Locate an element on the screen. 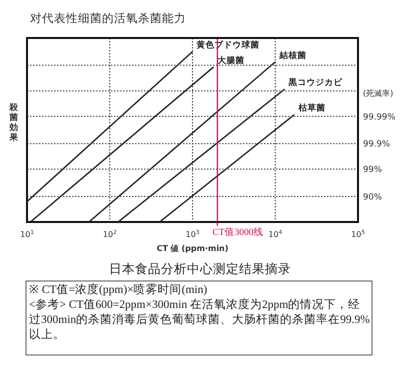  series-label: 大腸菌 is located at coordinates (231, 60).